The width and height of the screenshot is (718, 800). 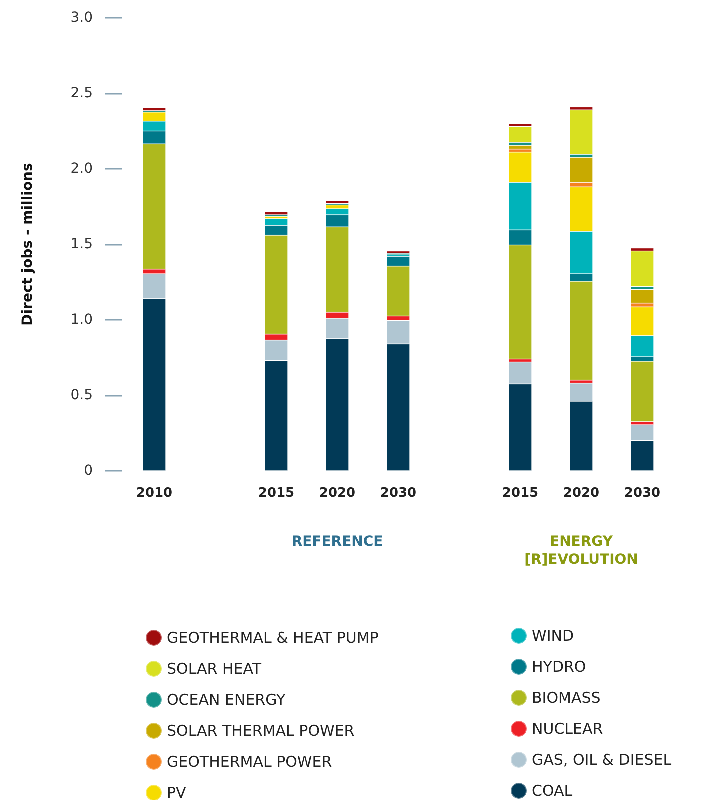 I want to click on y-axis-title: Direct jobs - millions, so click(x=28, y=244).